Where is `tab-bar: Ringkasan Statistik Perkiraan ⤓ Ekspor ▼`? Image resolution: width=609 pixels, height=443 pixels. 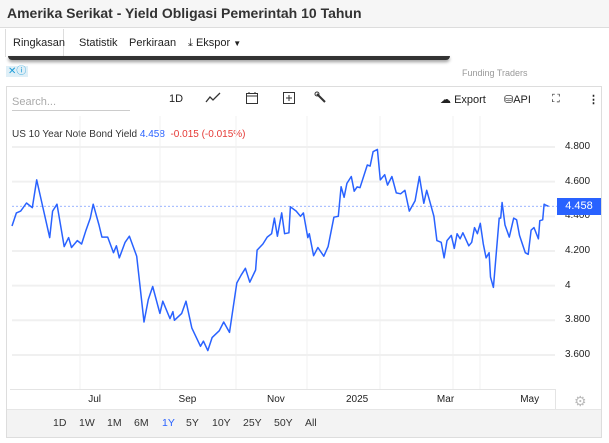
tab-bar: Ringkasan Statistik Perkiraan ⤓ Ekspor ▼ is located at coordinates (307, 43).